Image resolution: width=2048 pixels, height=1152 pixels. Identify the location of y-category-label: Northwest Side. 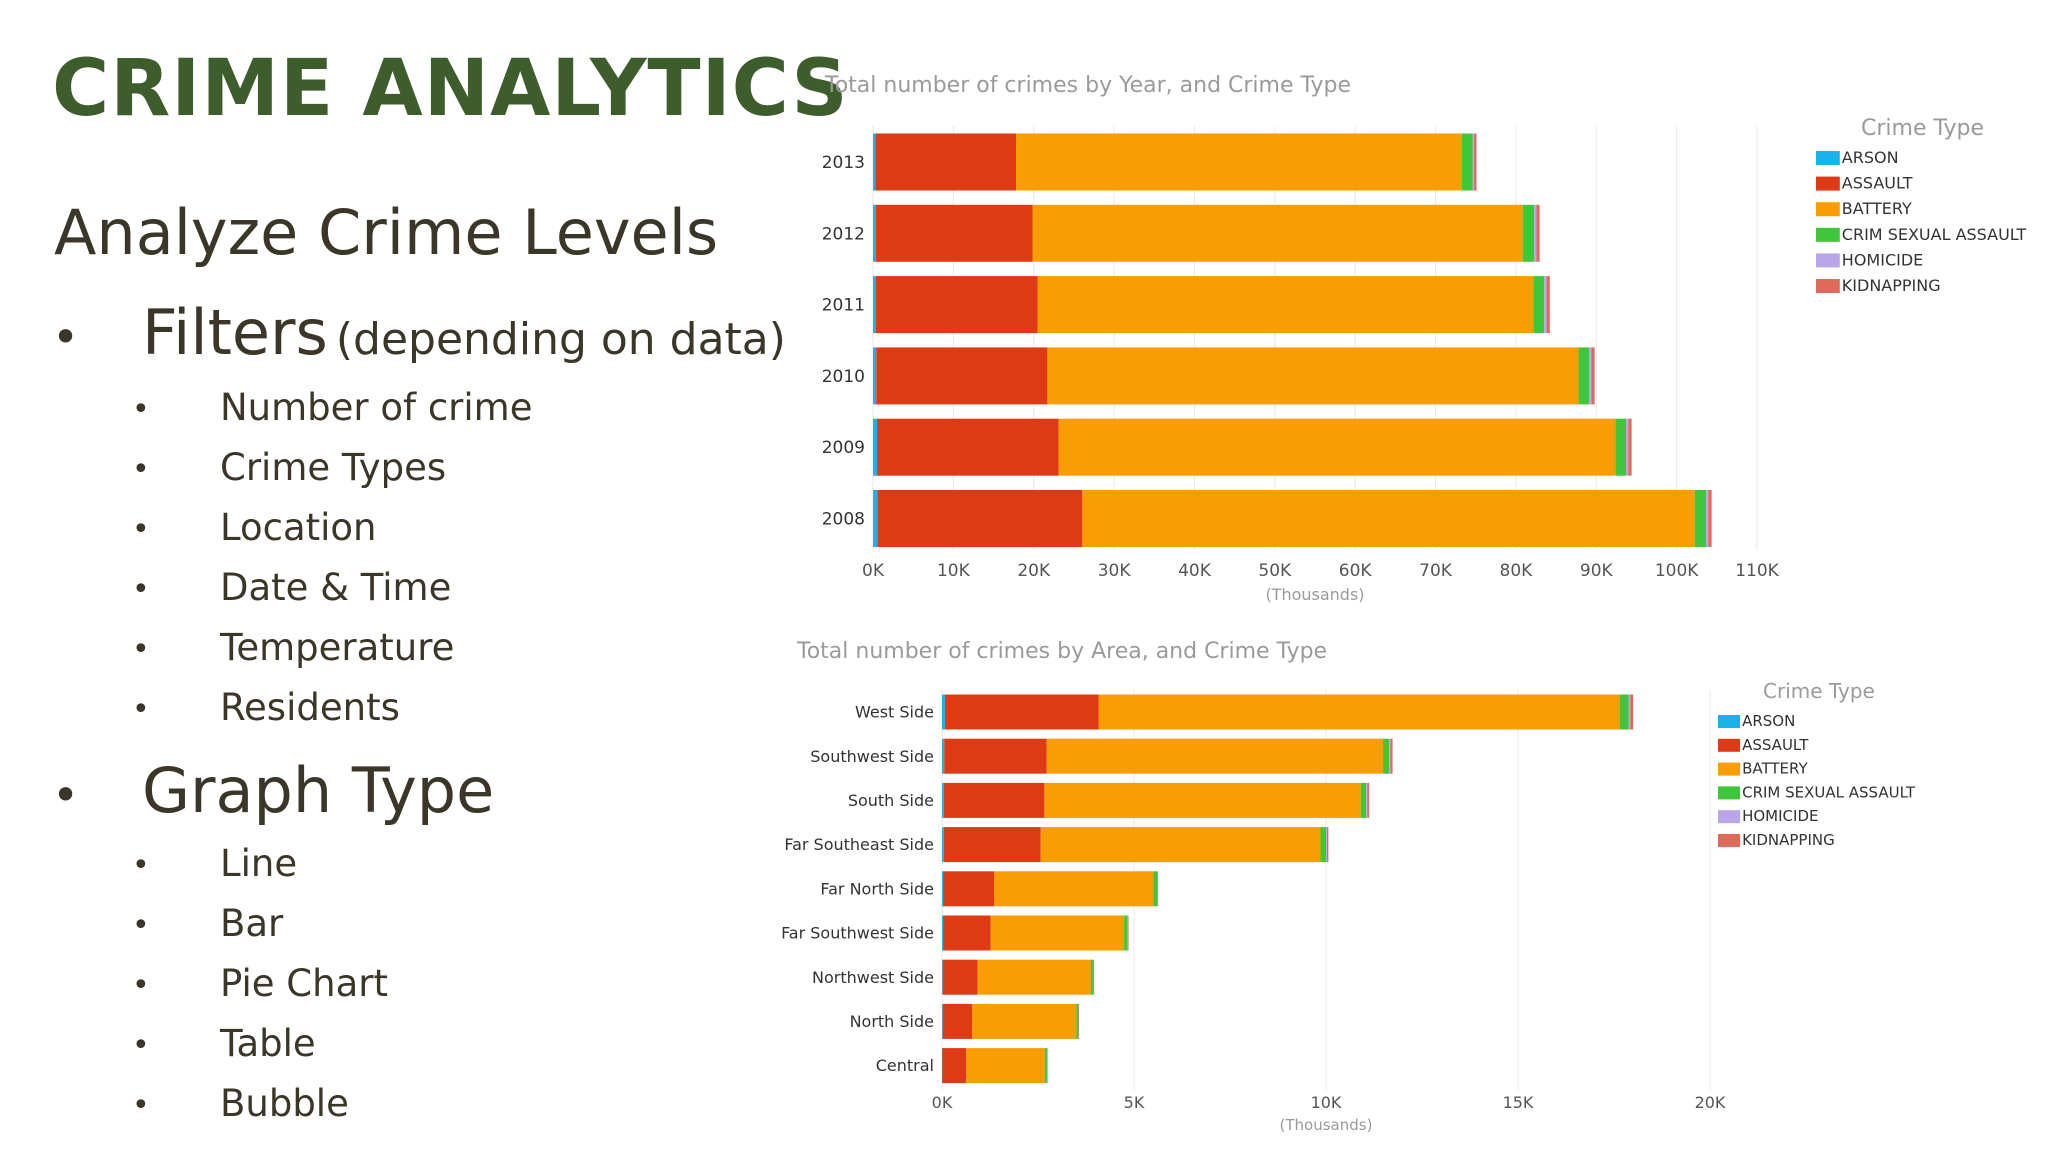
(873, 977).